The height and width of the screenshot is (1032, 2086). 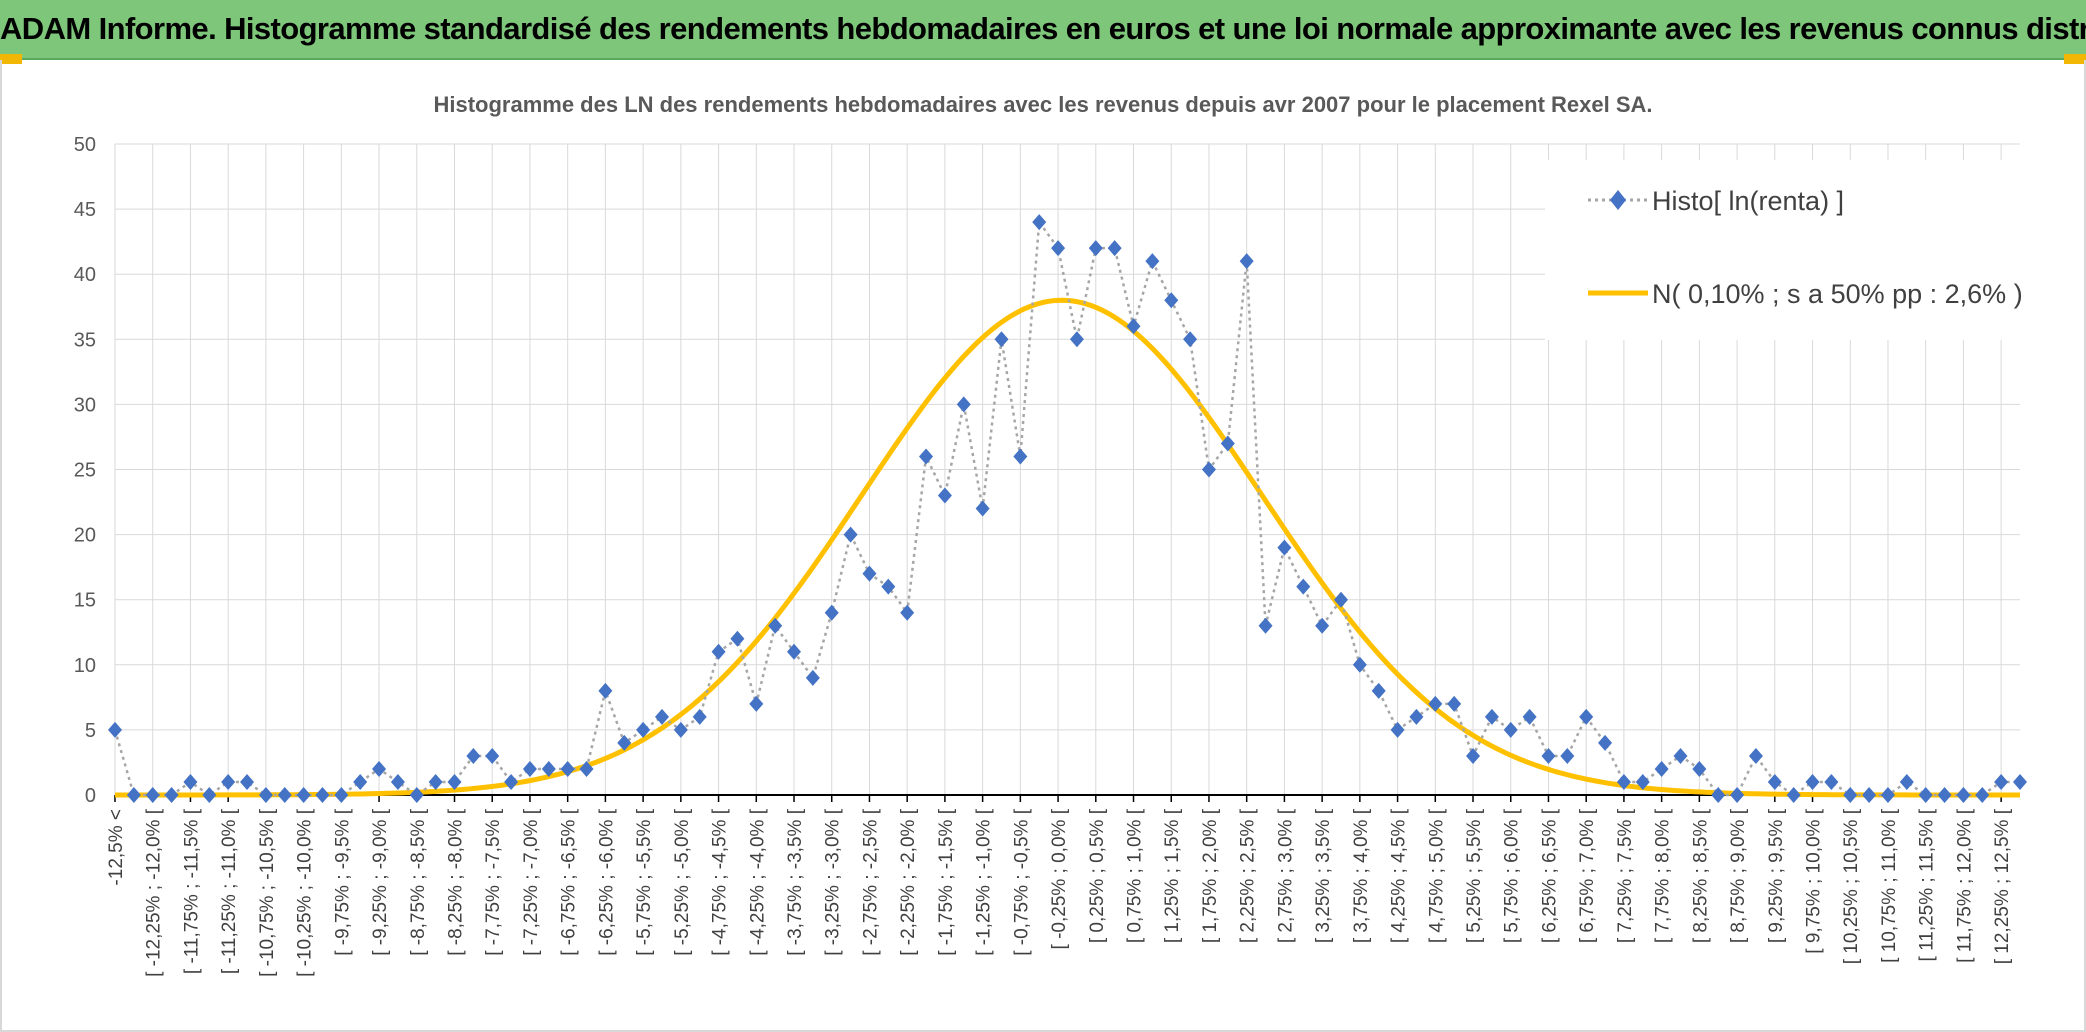 I want to click on x-tick-label: [ -12,25% ; -12,0% [, so click(x=154, y=892).